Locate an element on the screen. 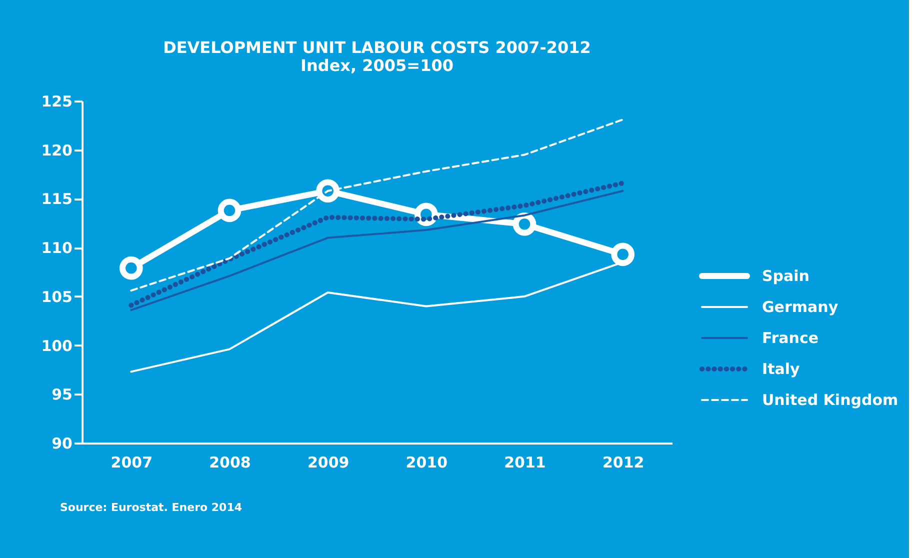 This screenshot has height=558, width=920. y-tick-label: 115 is located at coordinates (56, 199).